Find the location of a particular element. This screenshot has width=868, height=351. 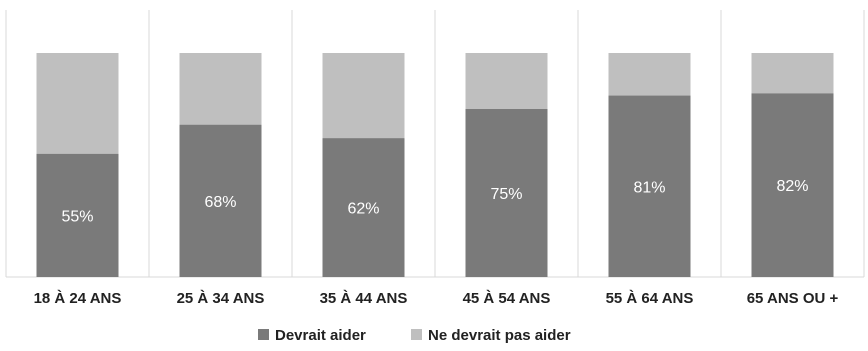

legend-swatch-ne-devrait-pas-aider is located at coordinates (416, 334).